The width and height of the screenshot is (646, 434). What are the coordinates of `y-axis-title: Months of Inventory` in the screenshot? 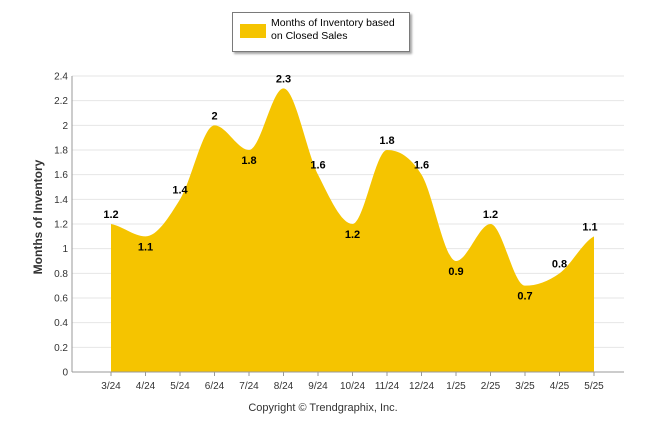 It's located at (38, 217).